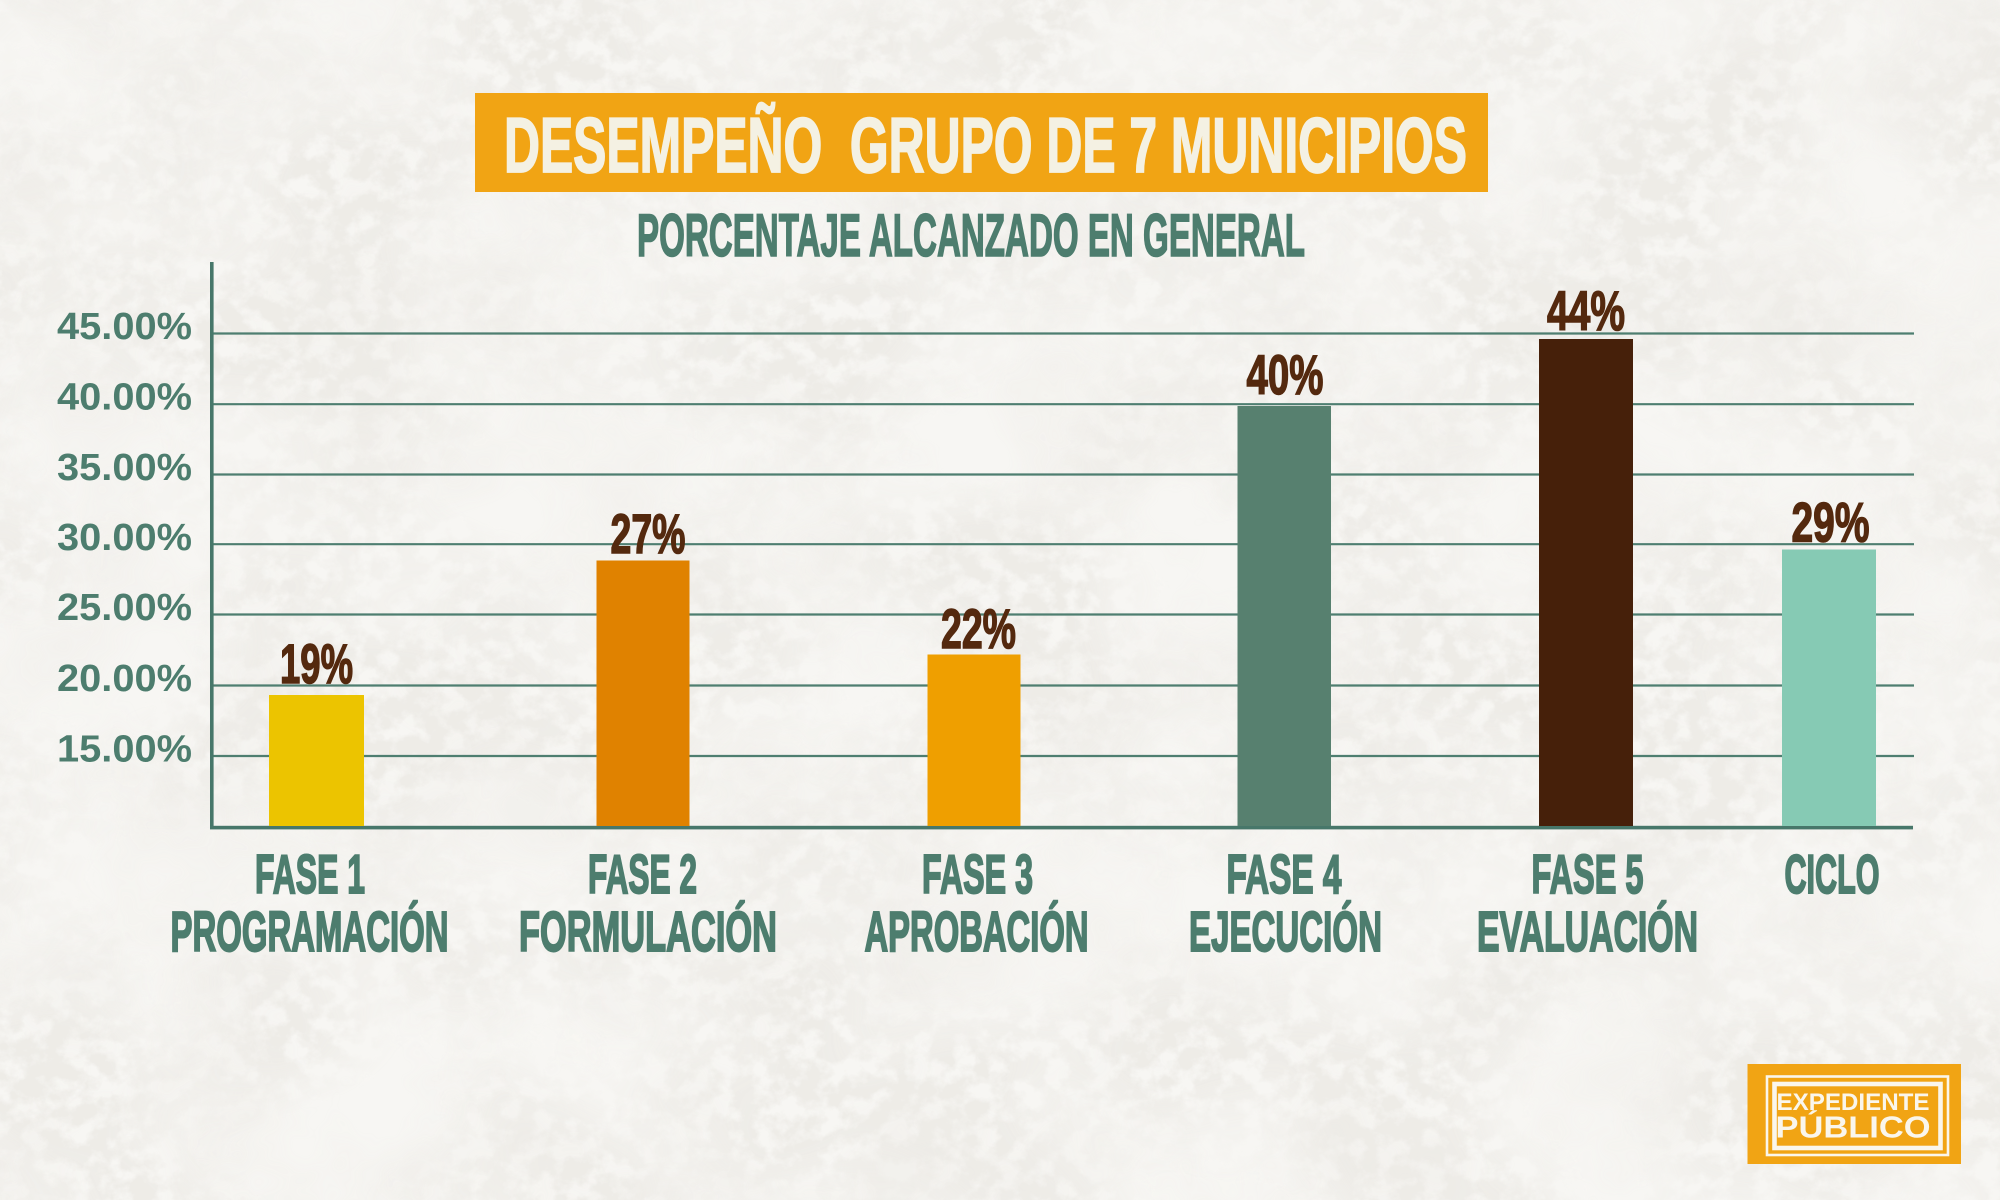  Describe the element at coordinates (1588, 874) in the screenshot. I see `svg-text: FASE 5` at that location.